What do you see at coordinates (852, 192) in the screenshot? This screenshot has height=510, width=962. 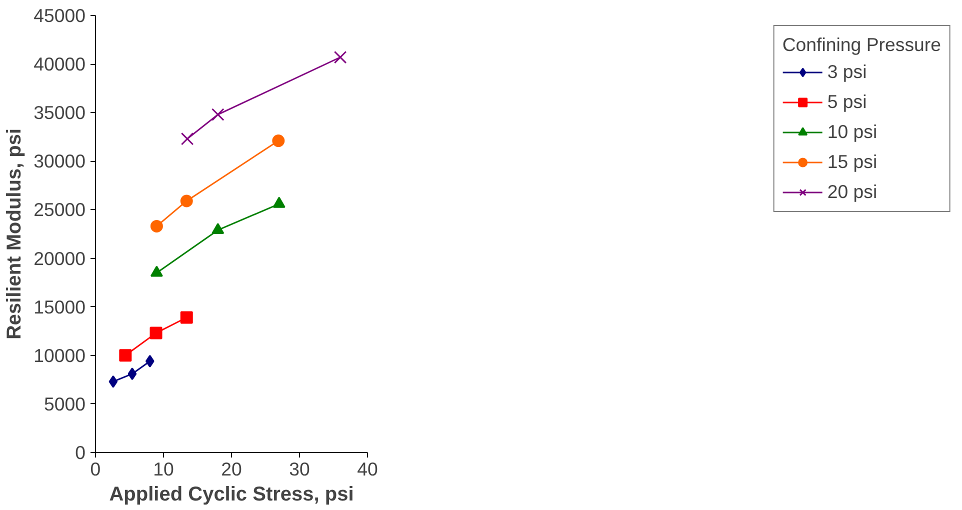 I see `legend-label: 20 psi` at bounding box center [852, 192].